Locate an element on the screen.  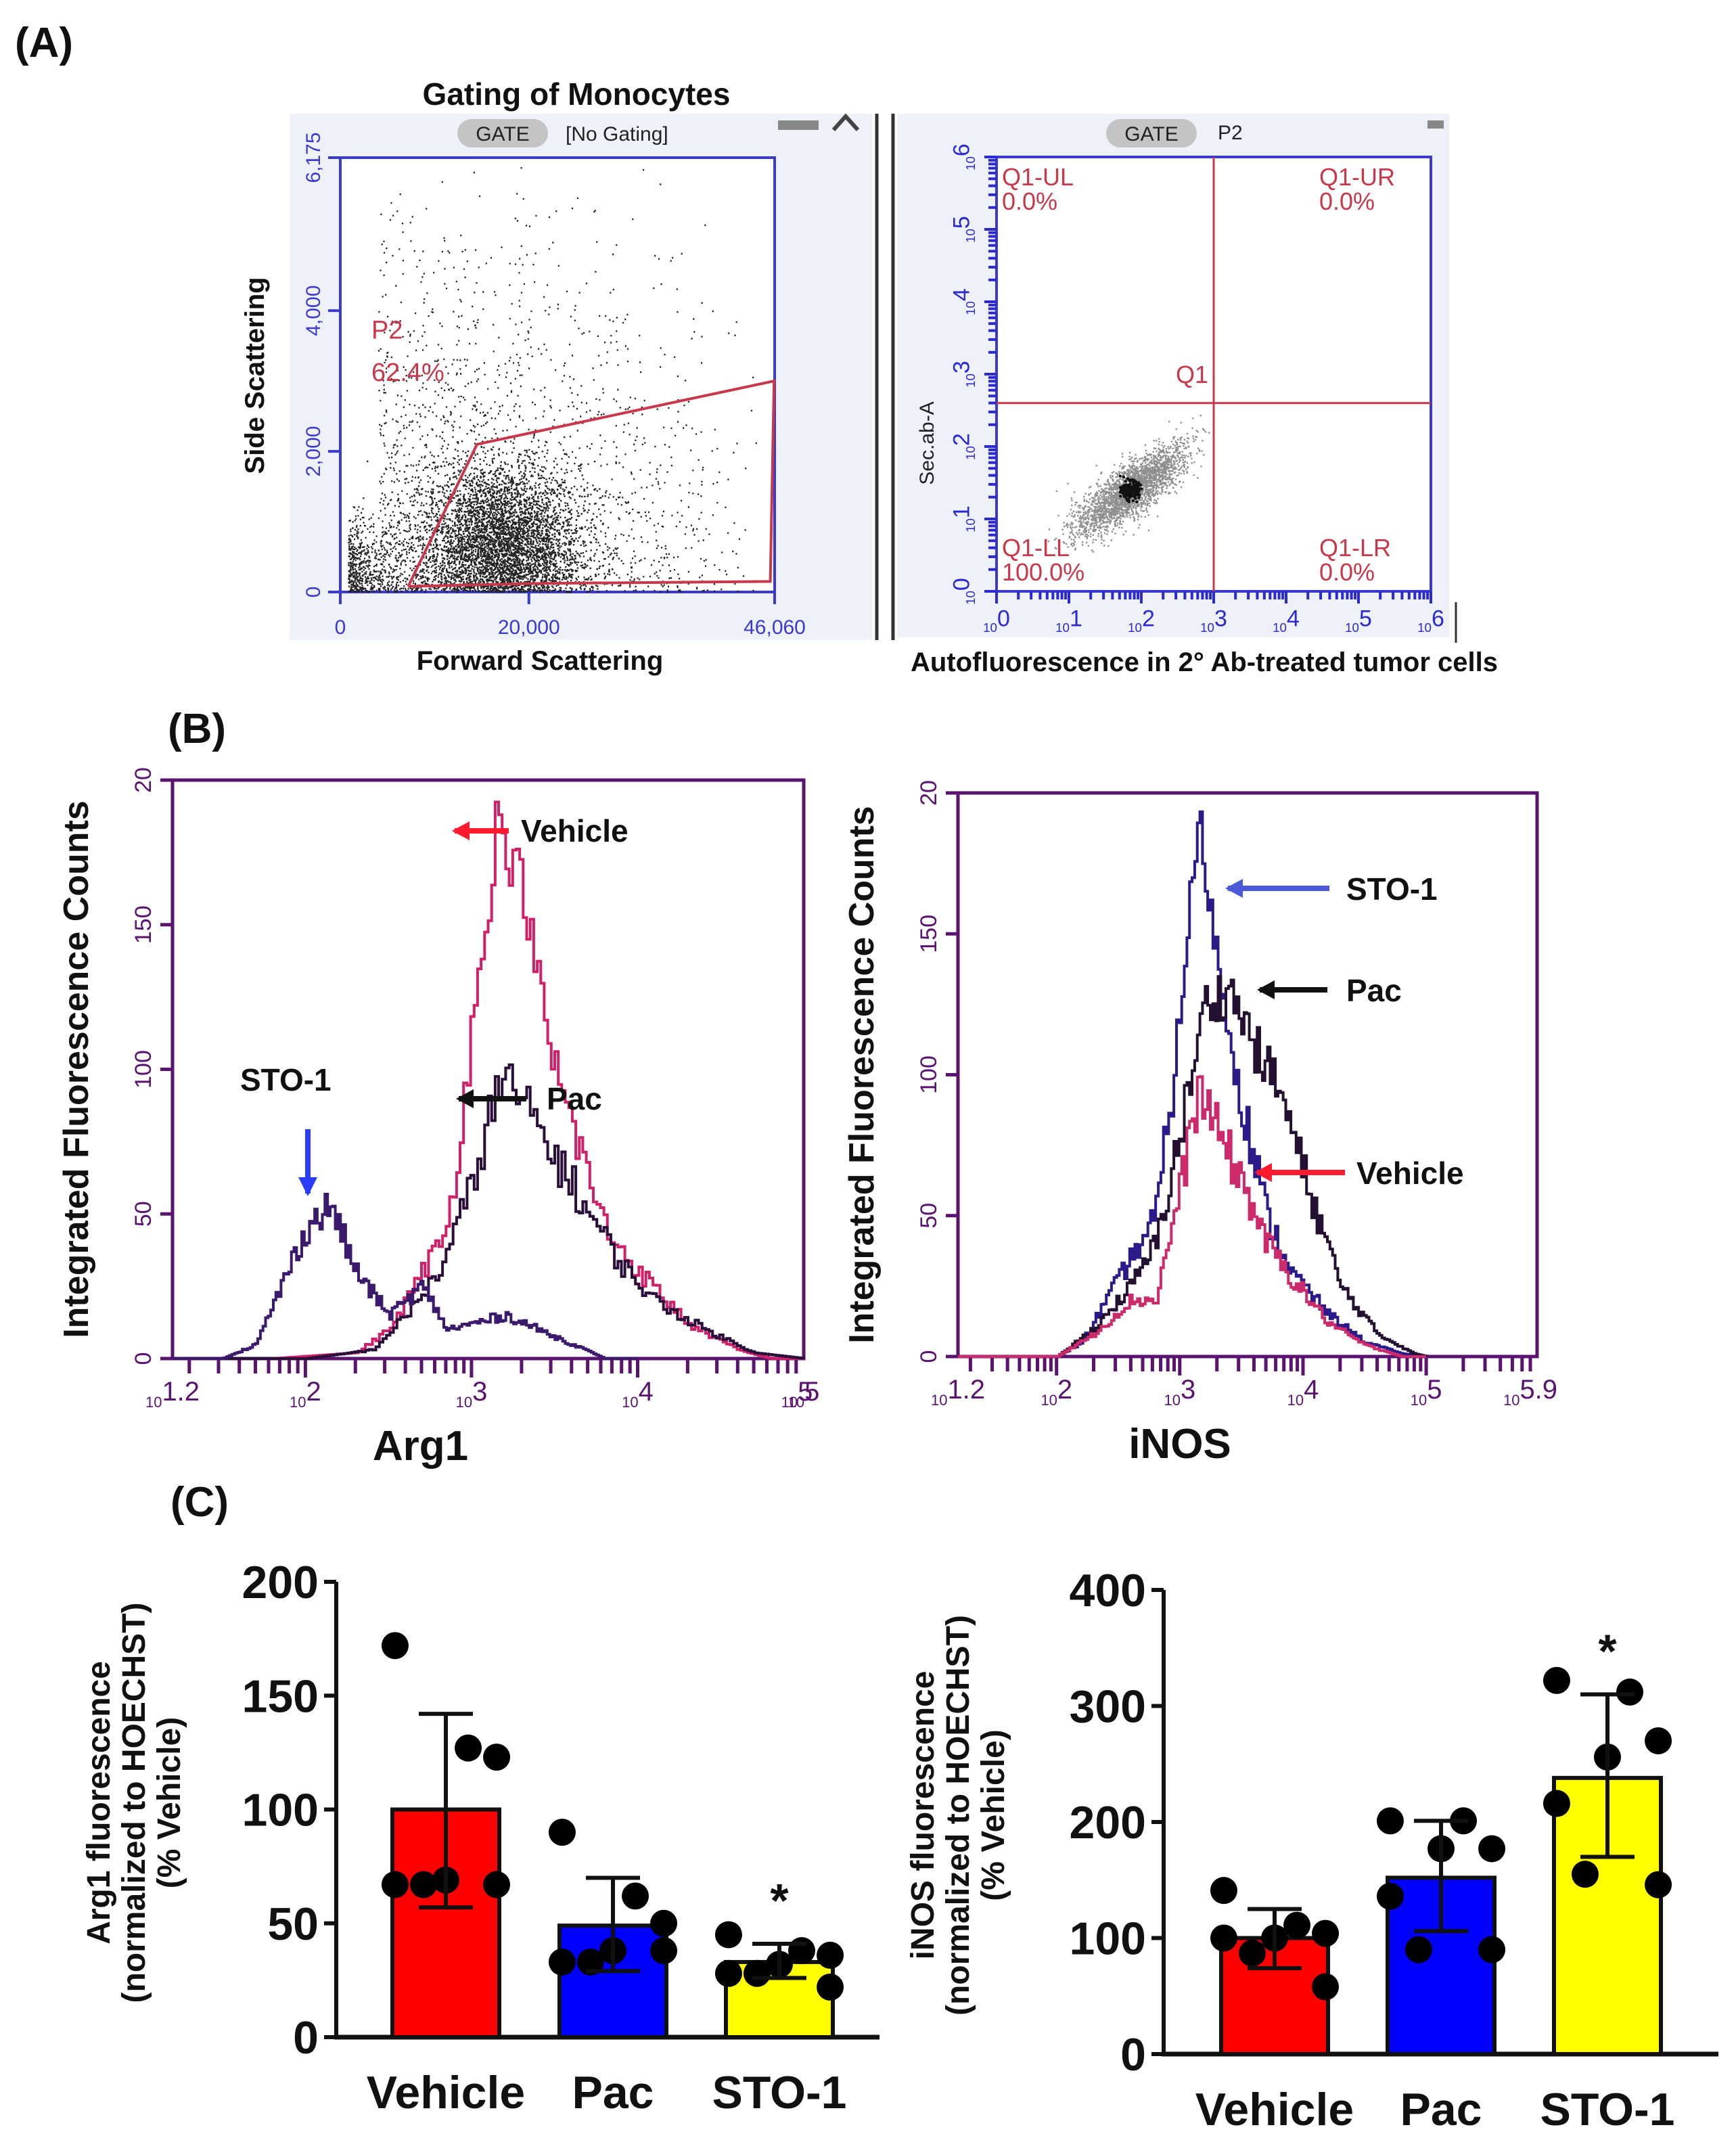
y-tick-label: 150 is located at coordinates (280, 1696).